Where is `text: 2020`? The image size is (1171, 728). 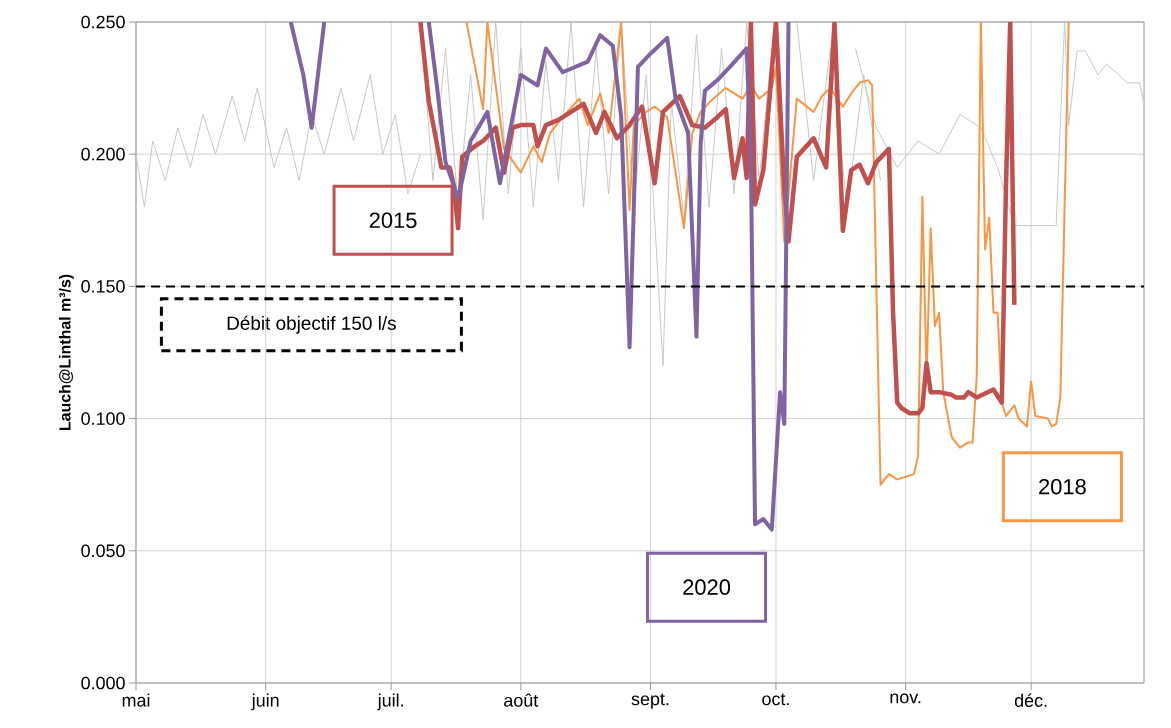 text: 2020 is located at coordinates (707, 587).